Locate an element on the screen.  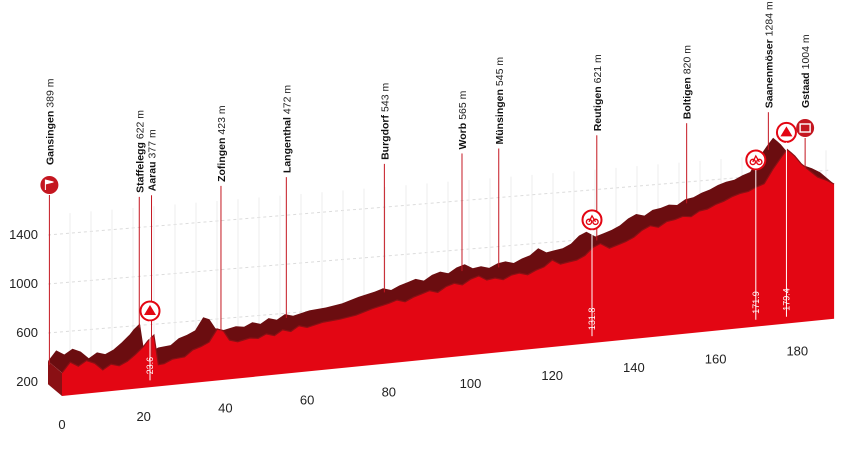
x-tick-label: 160 is located at coordinates (716, 359).